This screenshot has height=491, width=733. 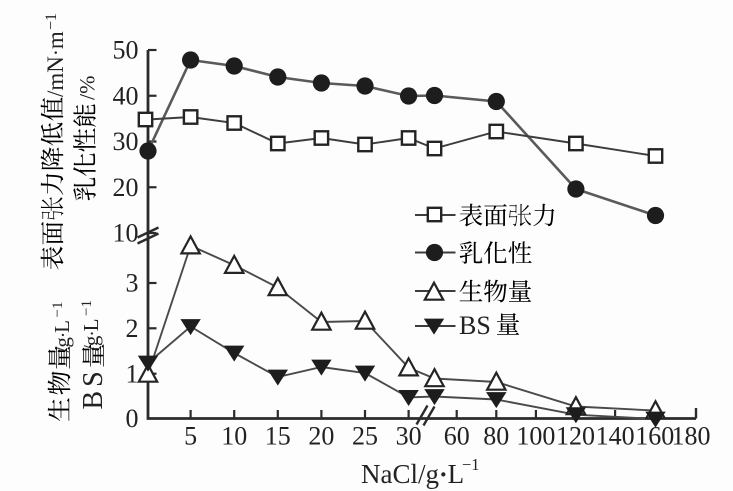 What do you see at coordinates (126, 96) in the screenshot?
I see `svg-text: 40` at bounding box center [126, 96].